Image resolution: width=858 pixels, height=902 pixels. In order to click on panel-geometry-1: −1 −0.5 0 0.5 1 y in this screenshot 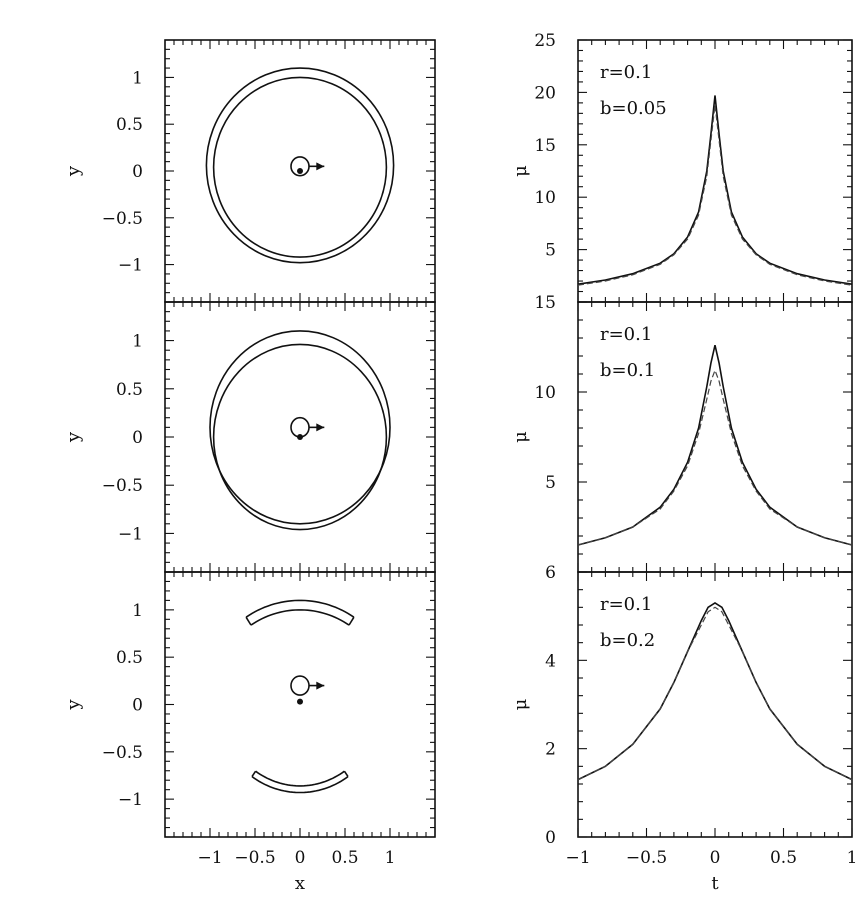, I will do `click(249, 171)`.